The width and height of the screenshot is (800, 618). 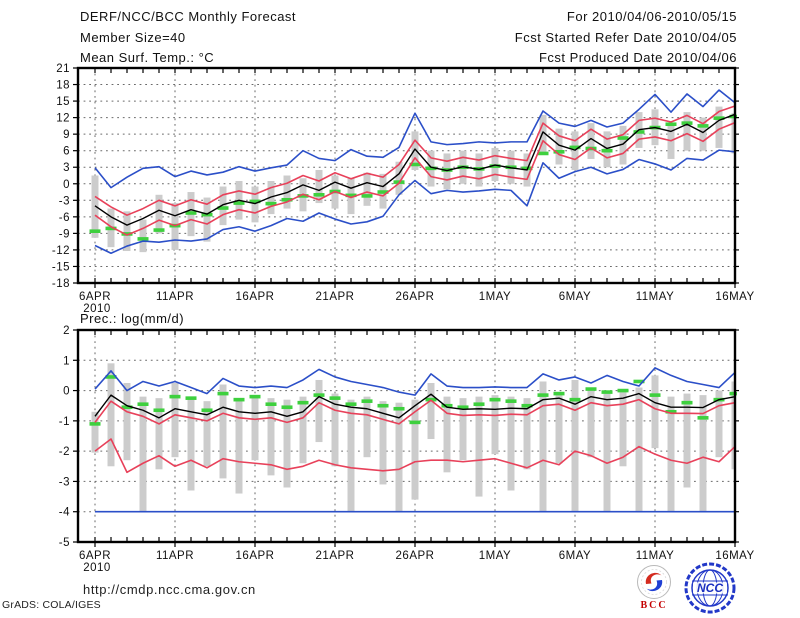 I want to click on fcst-produced-label: Fcst Produced Date 2010/04/06, so click(x=637, y=57).